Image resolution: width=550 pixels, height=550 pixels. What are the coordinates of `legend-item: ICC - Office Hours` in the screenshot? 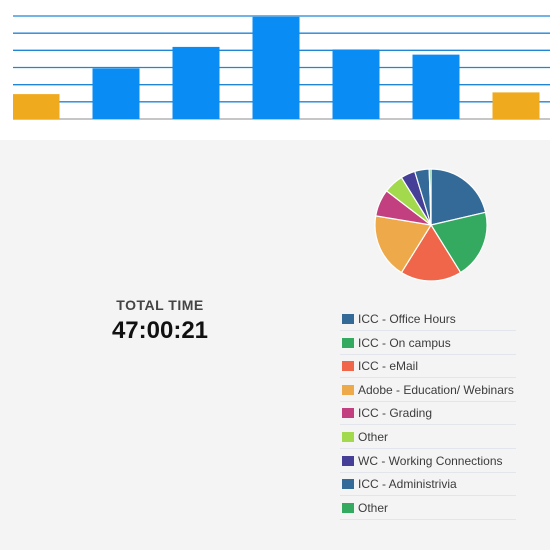 It's located at (428, 319).